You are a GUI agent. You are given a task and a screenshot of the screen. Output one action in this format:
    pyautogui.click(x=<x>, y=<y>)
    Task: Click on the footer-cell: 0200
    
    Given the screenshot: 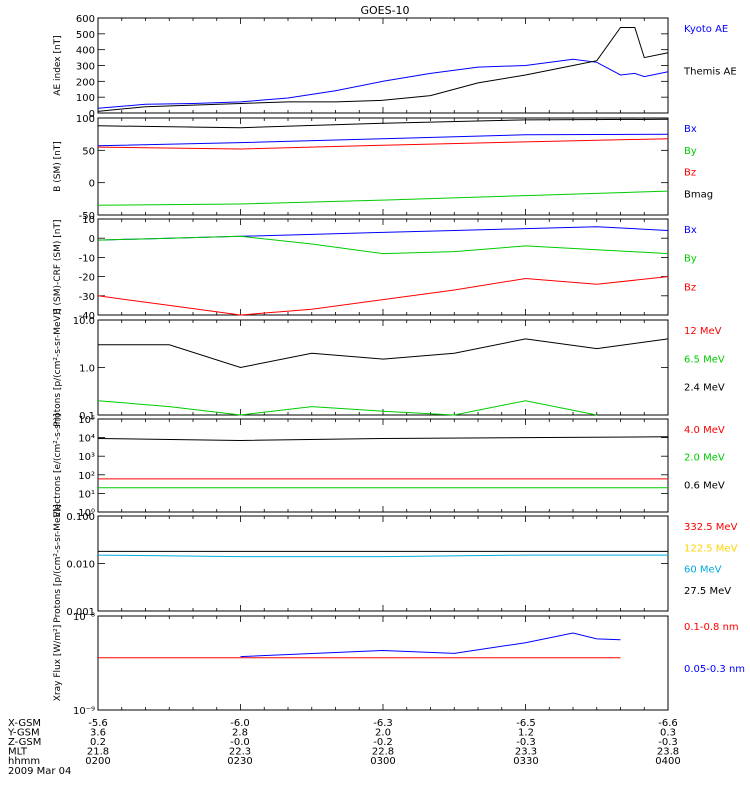 What is the action you would take?
    pyautogui.click(x=97, y=761)
    